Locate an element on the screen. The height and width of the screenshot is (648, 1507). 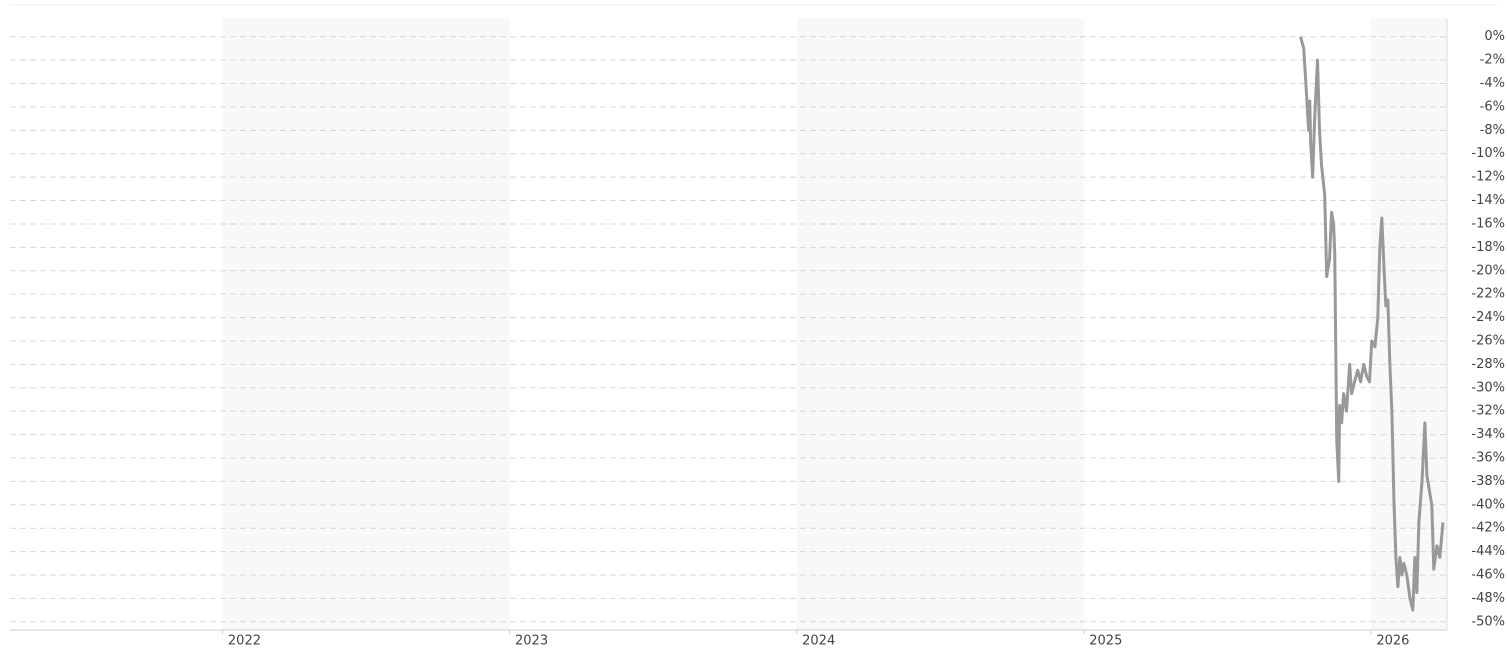
y-tick-label: -46% is located at coordinates (1488, 575).